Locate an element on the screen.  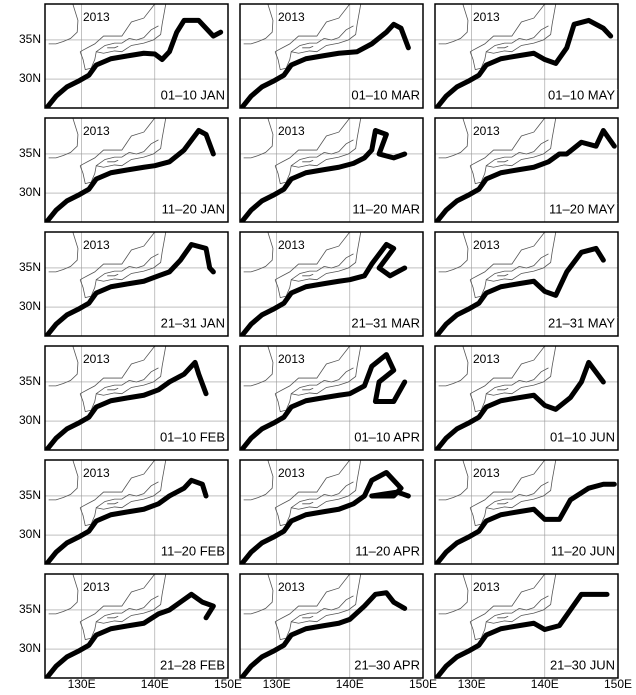
map-panel: 2013 01–10 APR is located at coordinates (331, 398).